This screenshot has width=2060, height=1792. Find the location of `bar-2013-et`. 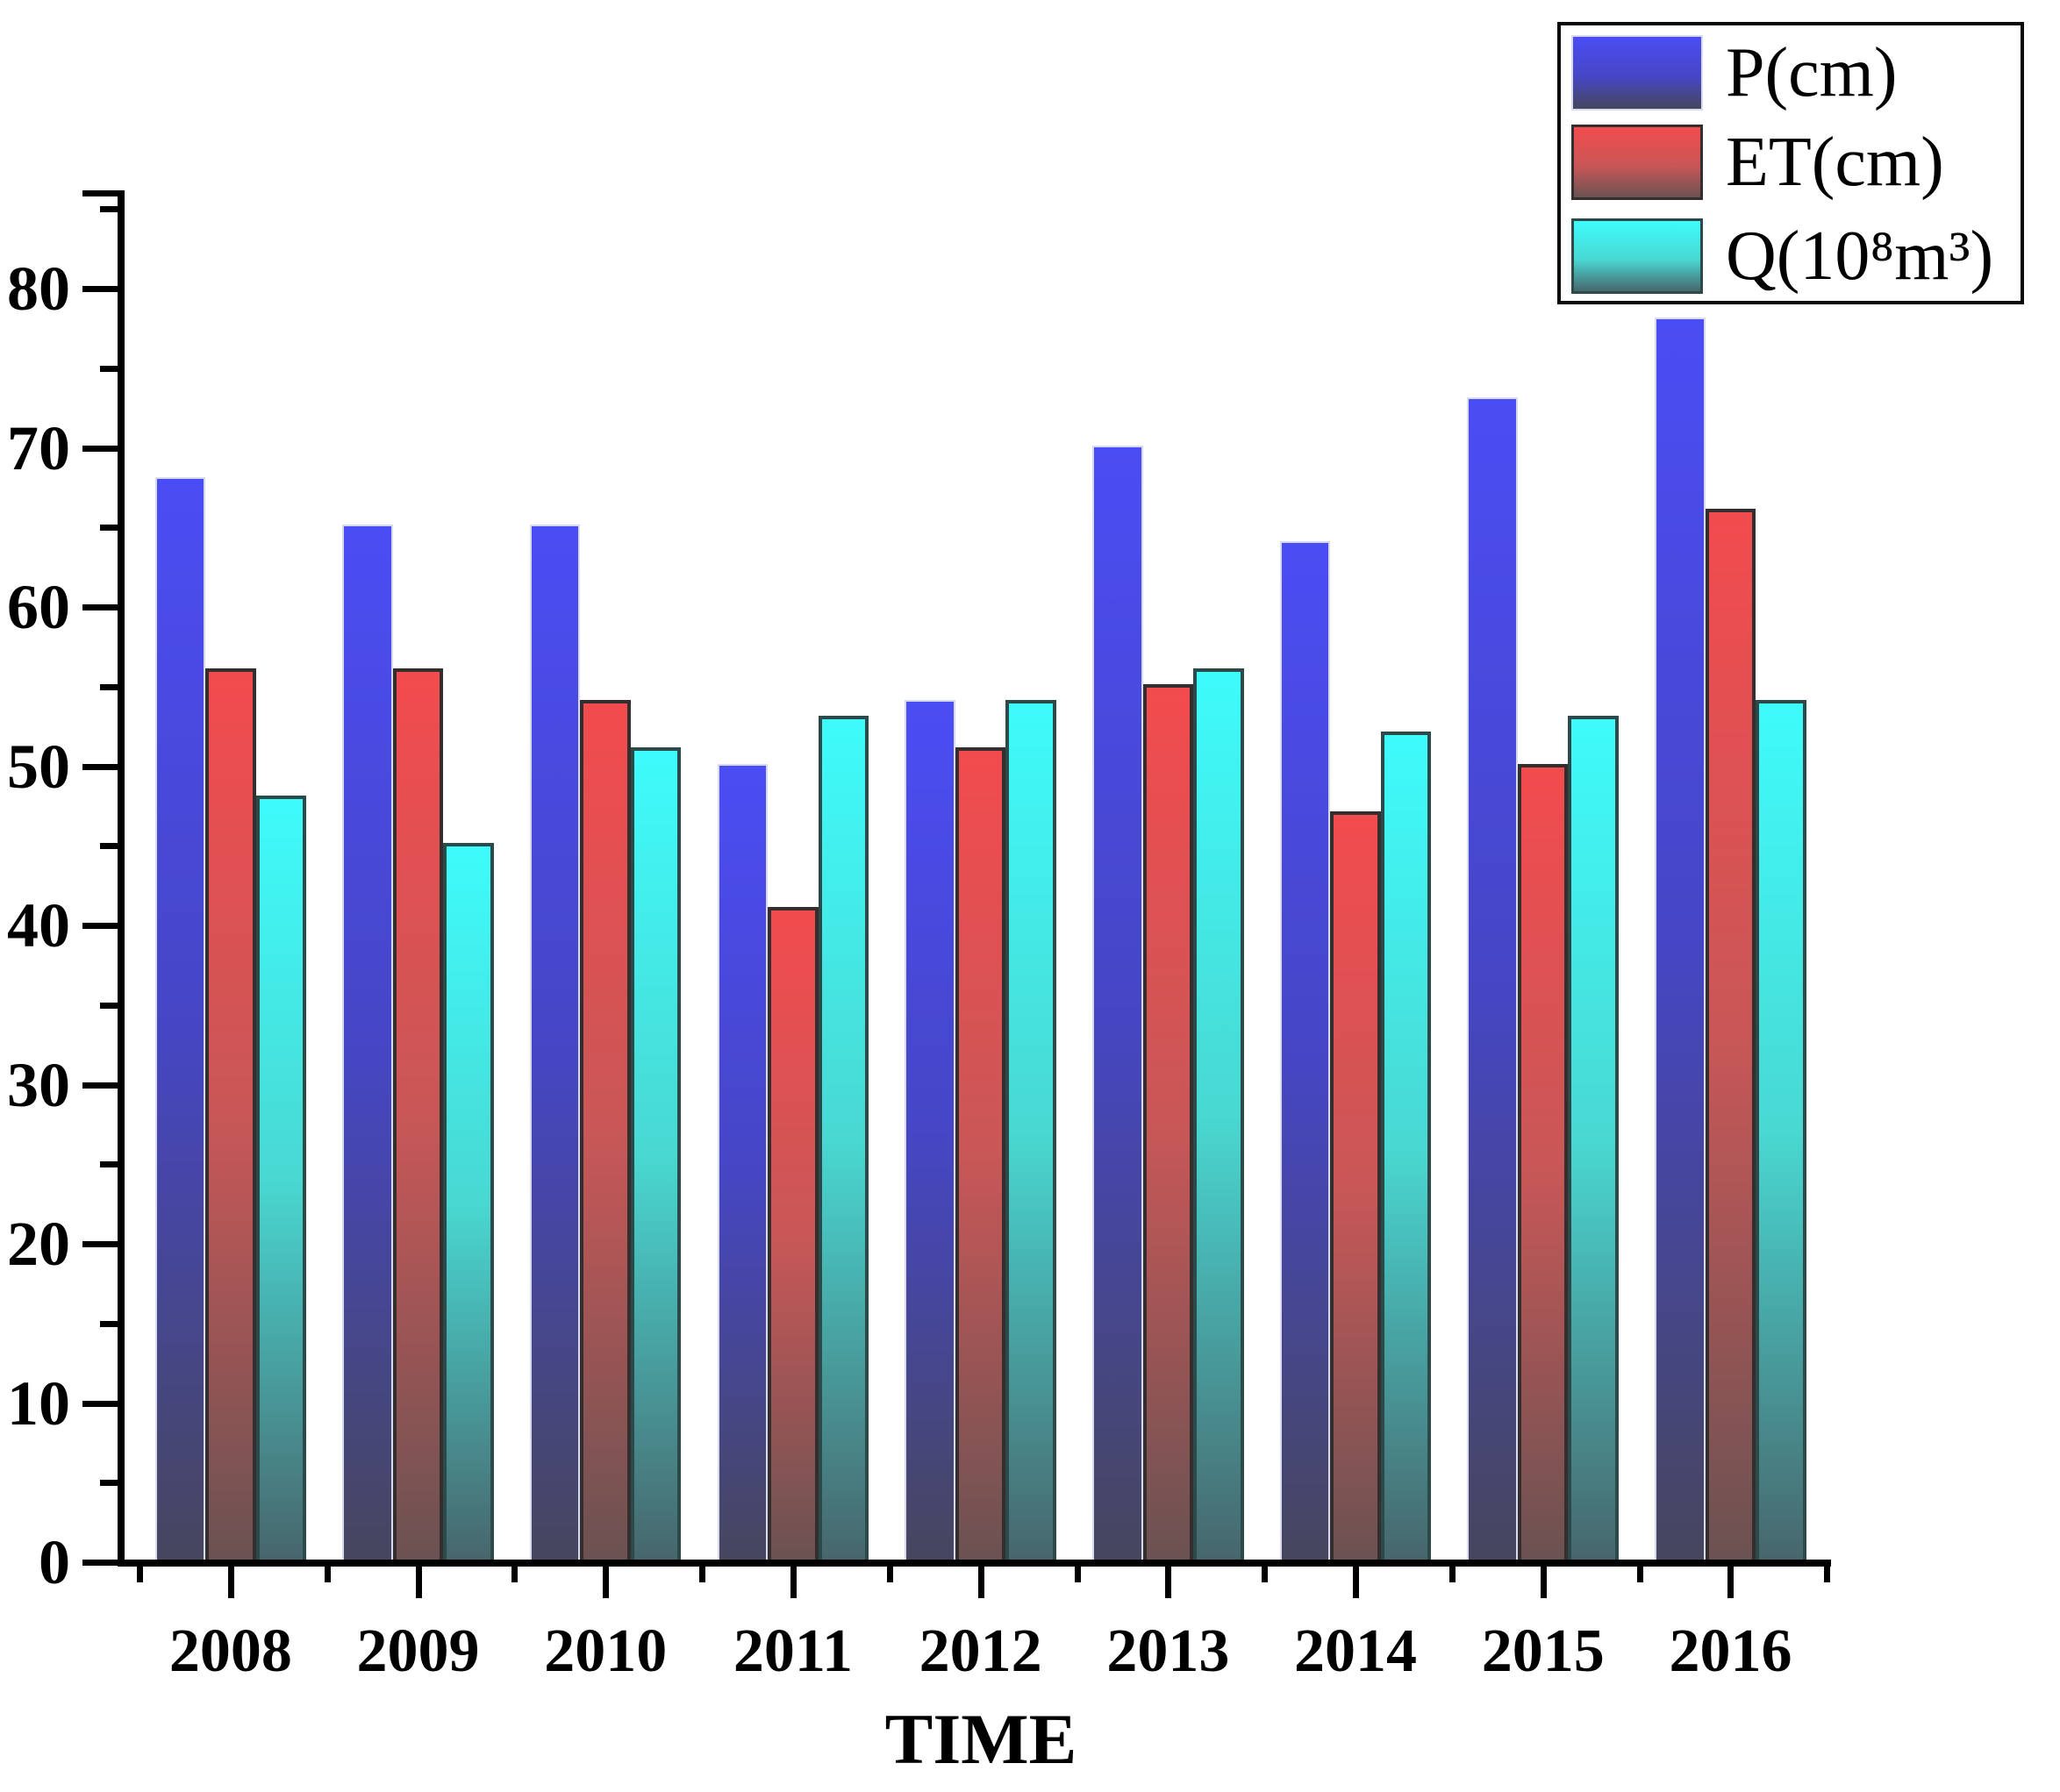

bar-2013-et is located at coordinates (1167, 1121).